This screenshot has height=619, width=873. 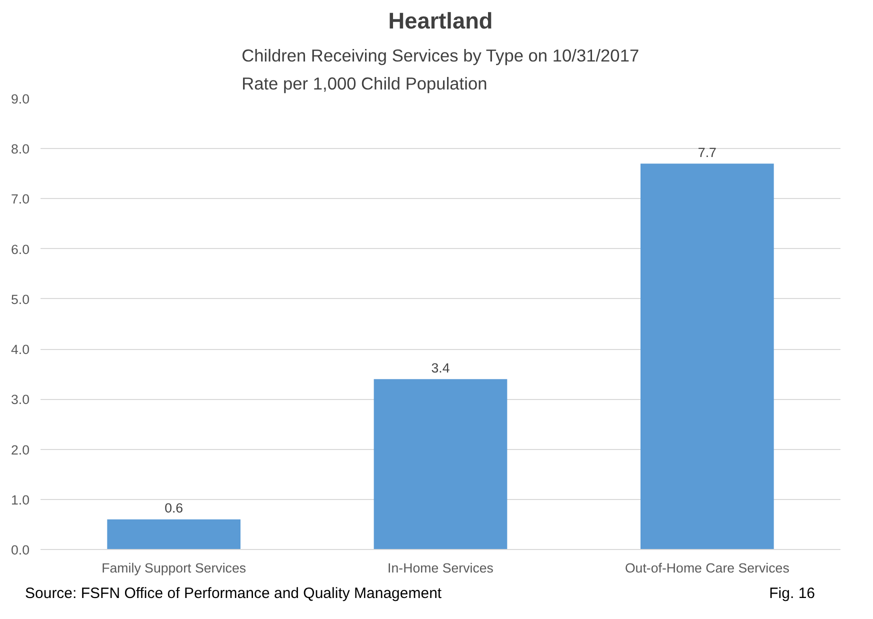 I want to click on y-tick-label: 8.0, so click(x=20, y=149).